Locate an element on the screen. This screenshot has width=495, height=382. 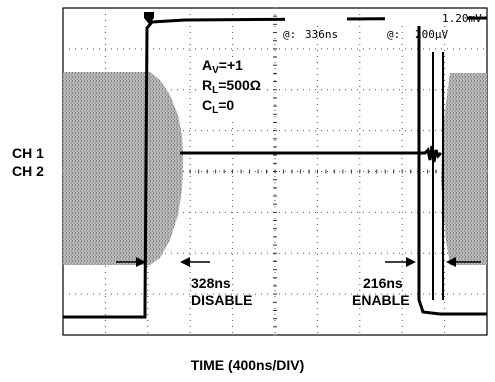
disable-time-arrows is located at coordinates (163, 262).